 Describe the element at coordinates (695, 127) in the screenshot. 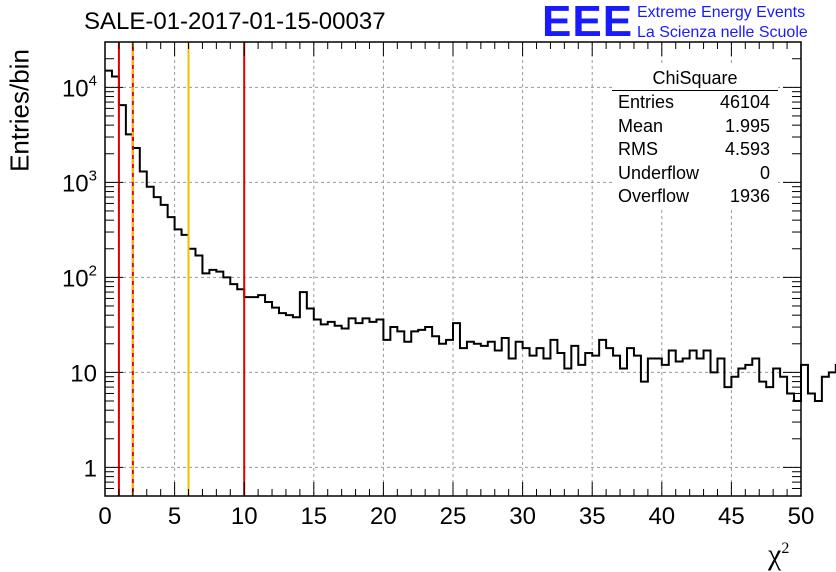

I see `stats-row-mean: Mean 1.995` at that location.